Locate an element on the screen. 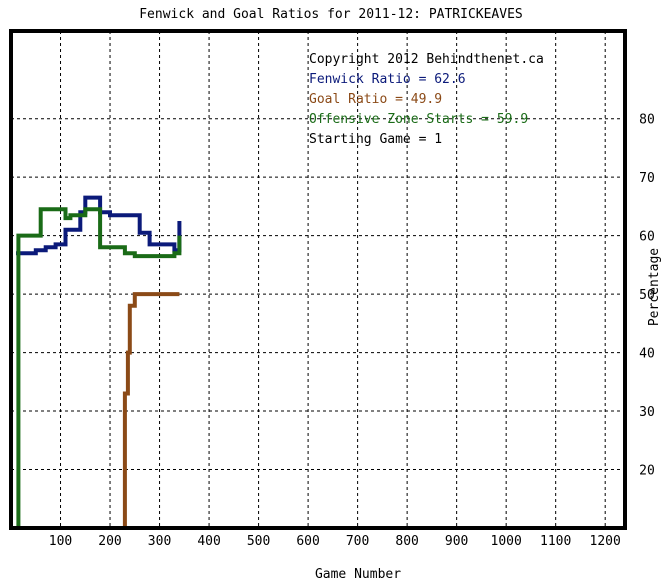 This screenshot has width=665, height=580. annotation-line: Goal Ratio = 49.9 is located at coordinates (375, 99).